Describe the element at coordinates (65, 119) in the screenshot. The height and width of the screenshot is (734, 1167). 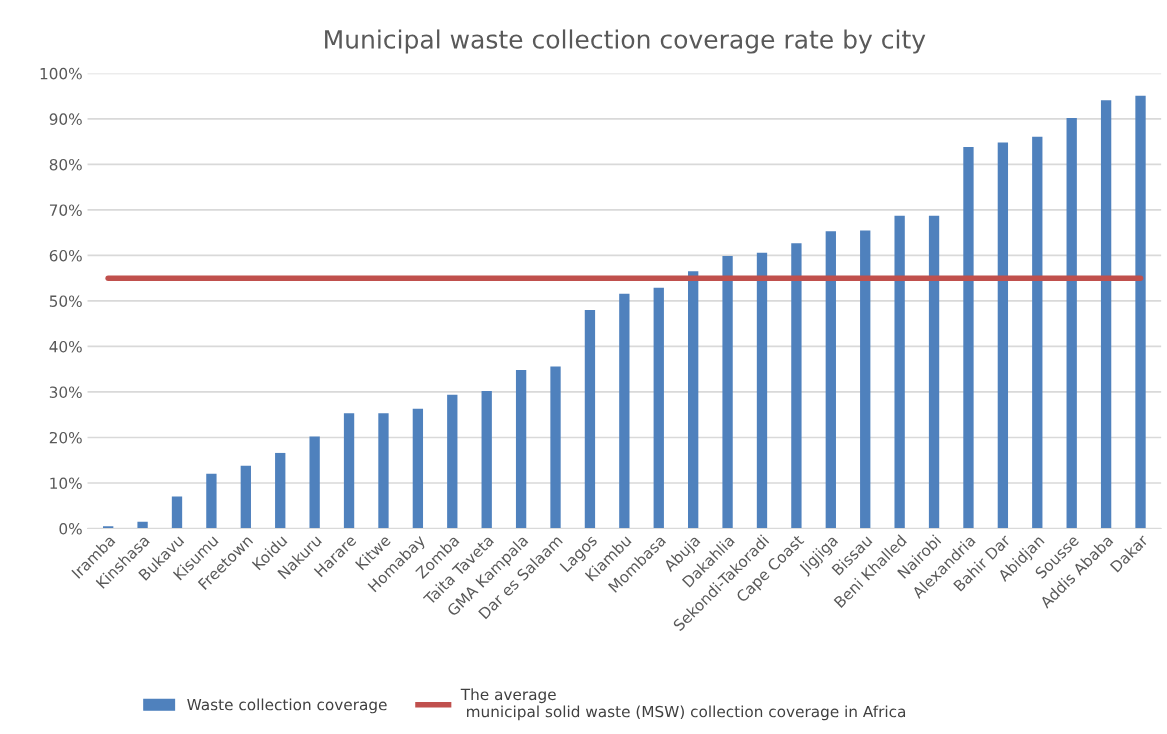
I see `y-tick-label: 90%` at that location.